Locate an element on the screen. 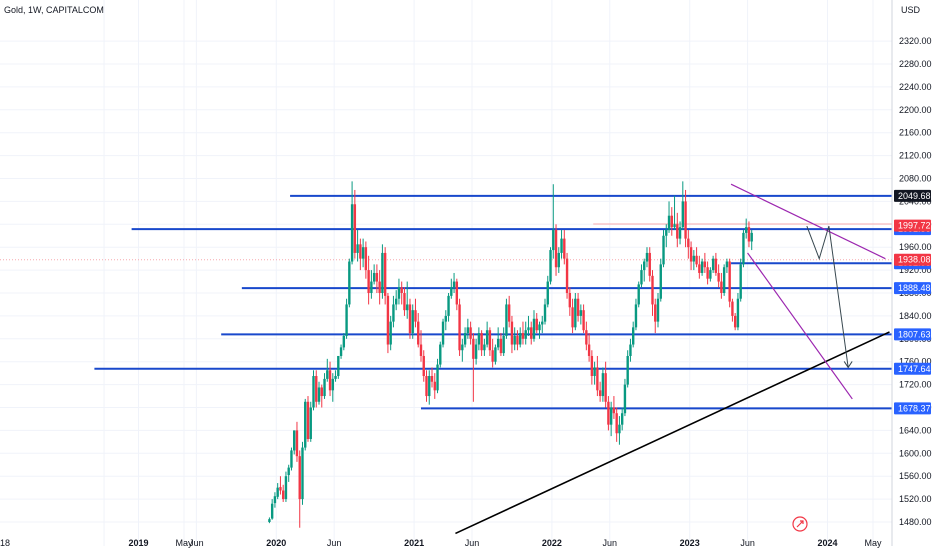 This screenshot has height=550, width=932. projection-arrowhead is located at coordinates (848, 365).